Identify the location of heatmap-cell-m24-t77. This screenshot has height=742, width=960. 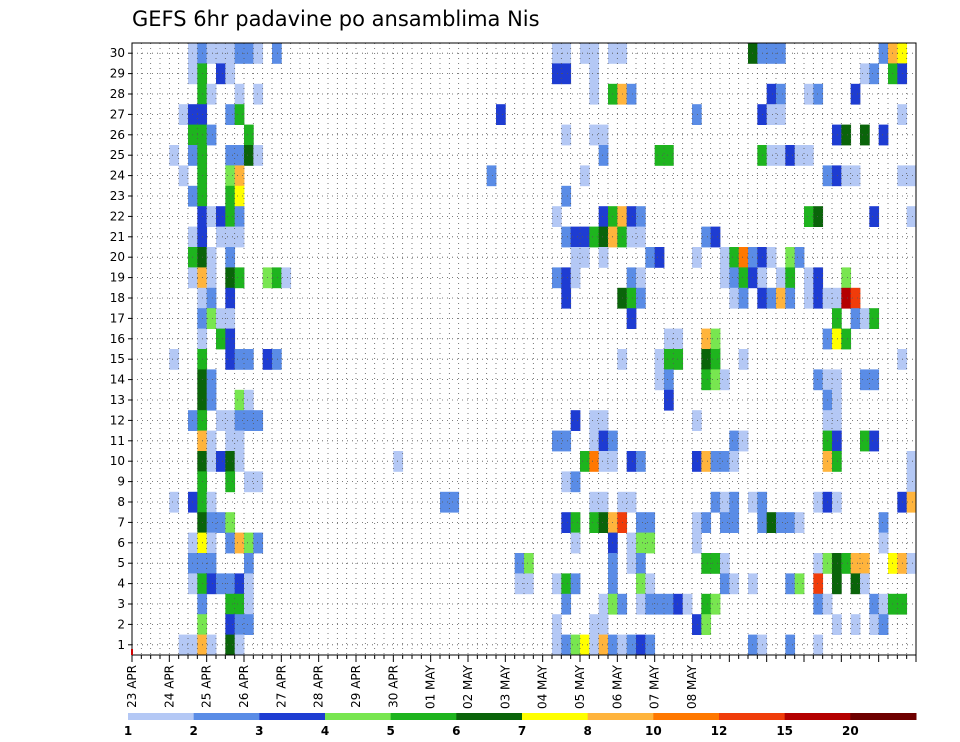
(855, 176).